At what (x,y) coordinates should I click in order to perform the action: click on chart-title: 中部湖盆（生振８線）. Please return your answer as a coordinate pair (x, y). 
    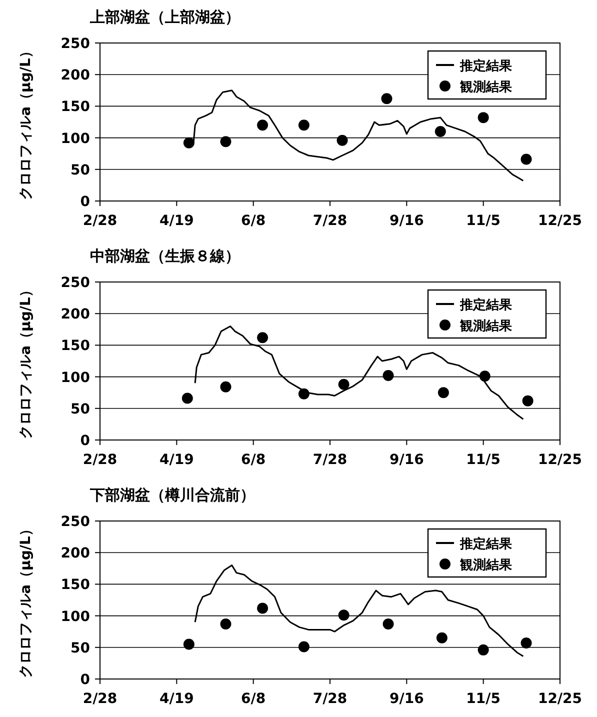
    Looking at the image, I should click on (165, 256).